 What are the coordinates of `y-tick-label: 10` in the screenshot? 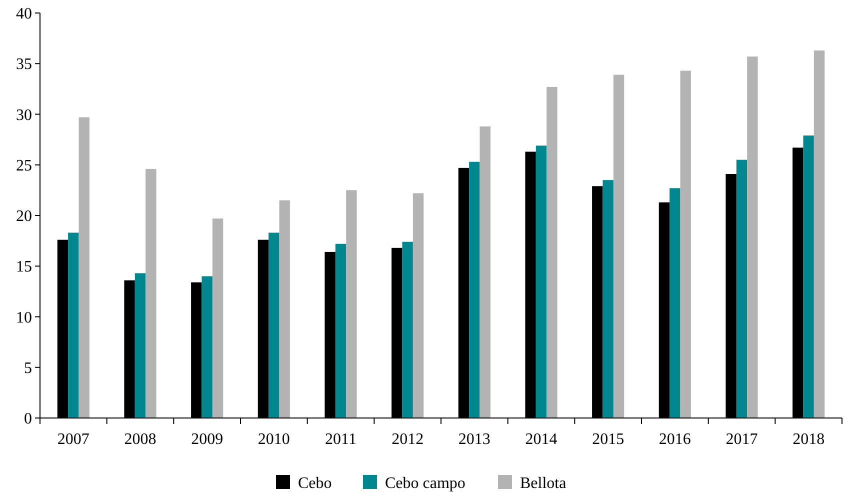 It's located at (24, 317).